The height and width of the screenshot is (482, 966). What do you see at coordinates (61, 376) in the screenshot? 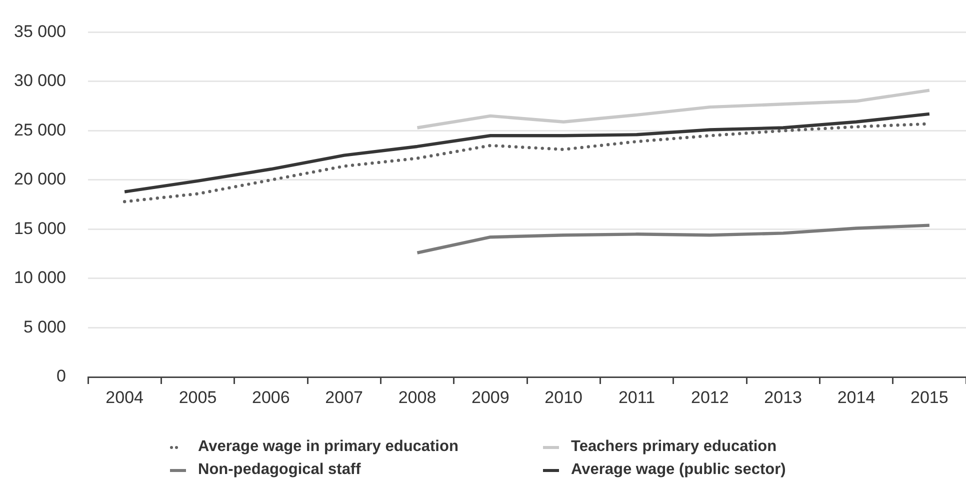
I see `y-tick-label: 0` at bounding box center [61, 376].